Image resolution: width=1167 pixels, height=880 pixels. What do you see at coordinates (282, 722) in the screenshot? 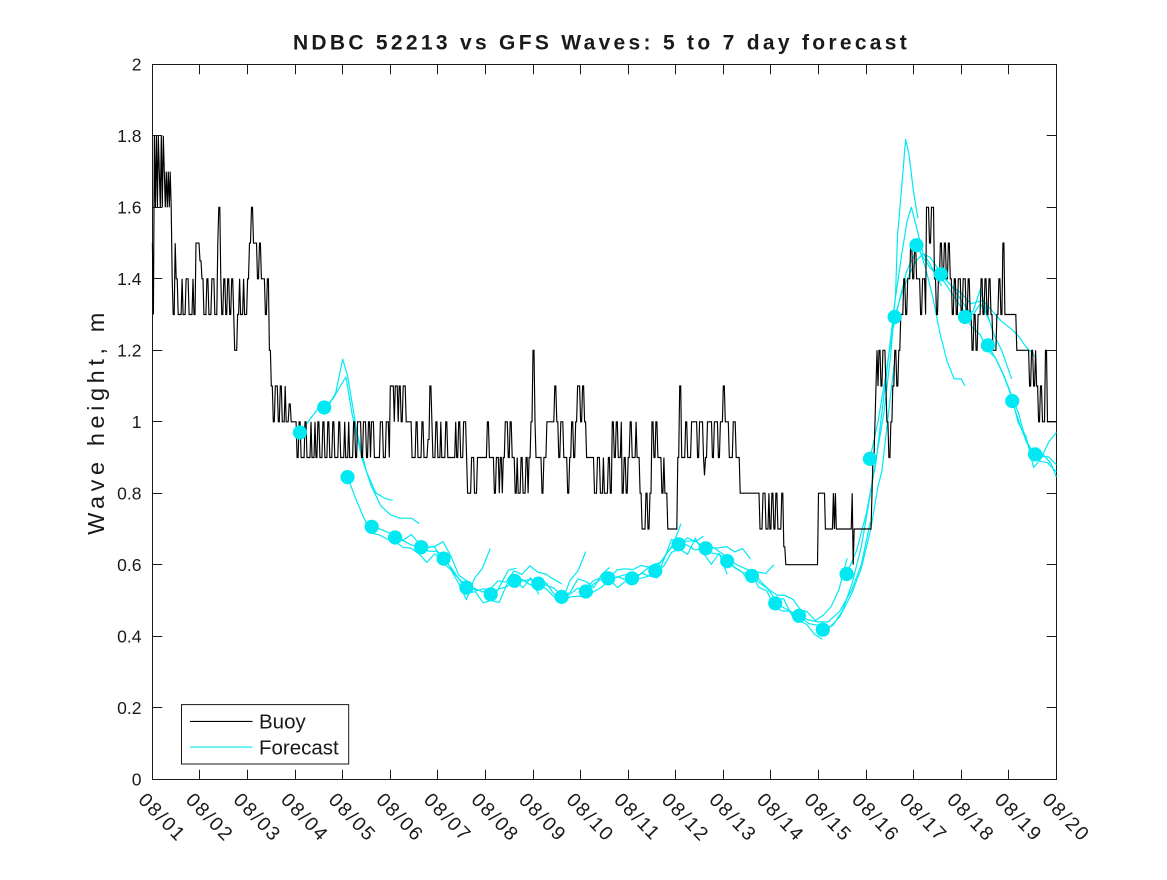
I see `svg-text: Buoy` at bounding box center [282, 722].